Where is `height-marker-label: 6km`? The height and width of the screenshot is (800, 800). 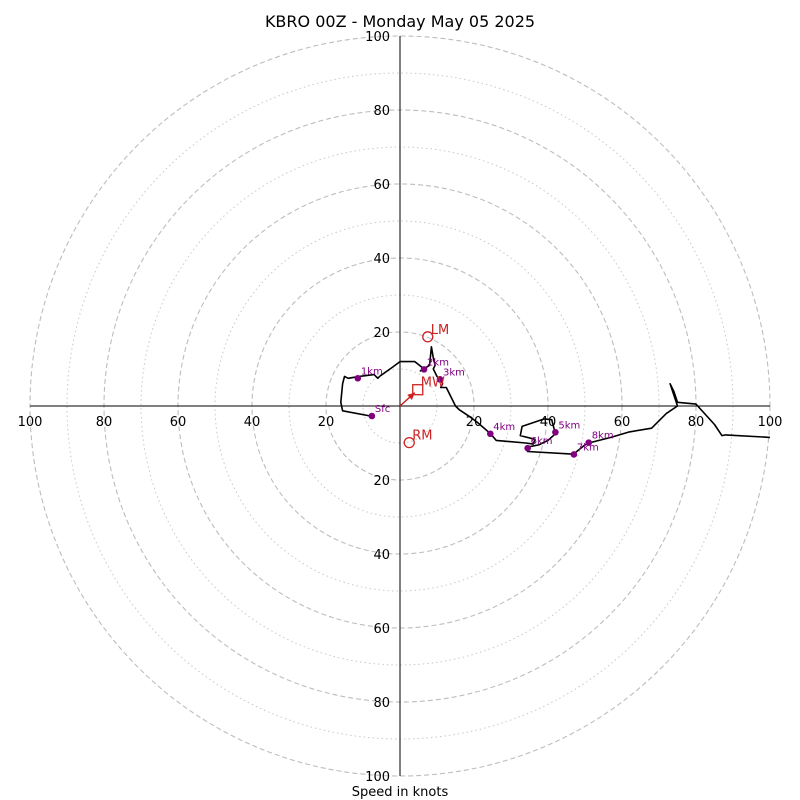
height-marker-label: 6km is located at coordinates (542, 441).